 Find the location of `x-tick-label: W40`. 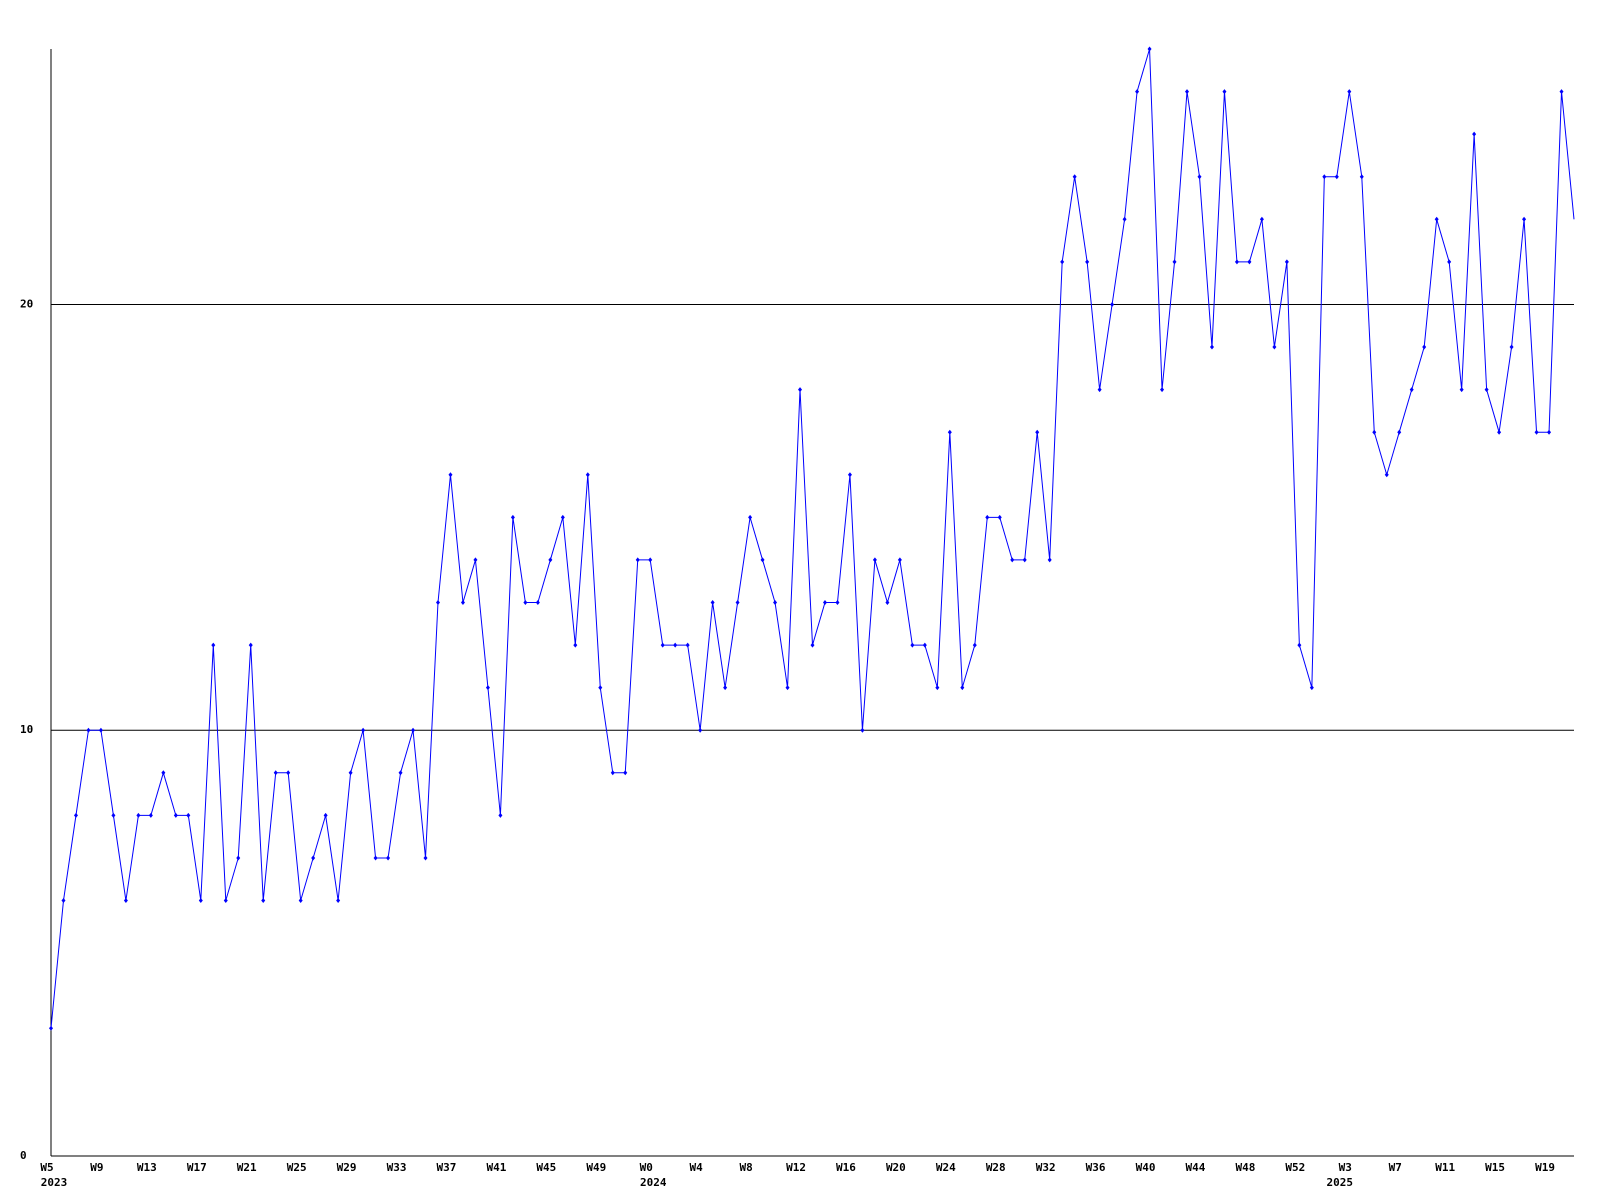

x-tick-label: W40 is located at coordinates (1146, 1167).